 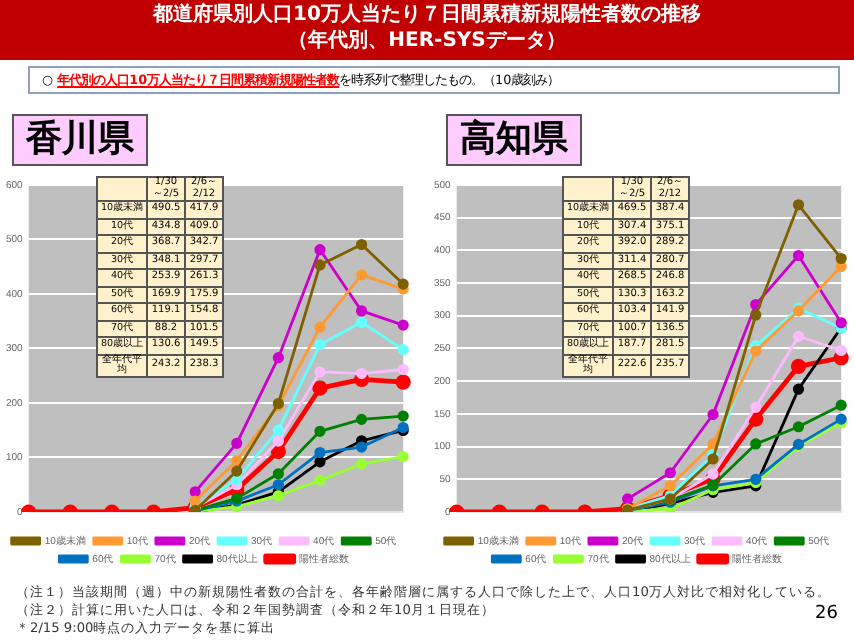 I want to click on text: 都道府県別人口10万人当たり７日間累積新規陽性者数の推移, so click(x=427, y=15).